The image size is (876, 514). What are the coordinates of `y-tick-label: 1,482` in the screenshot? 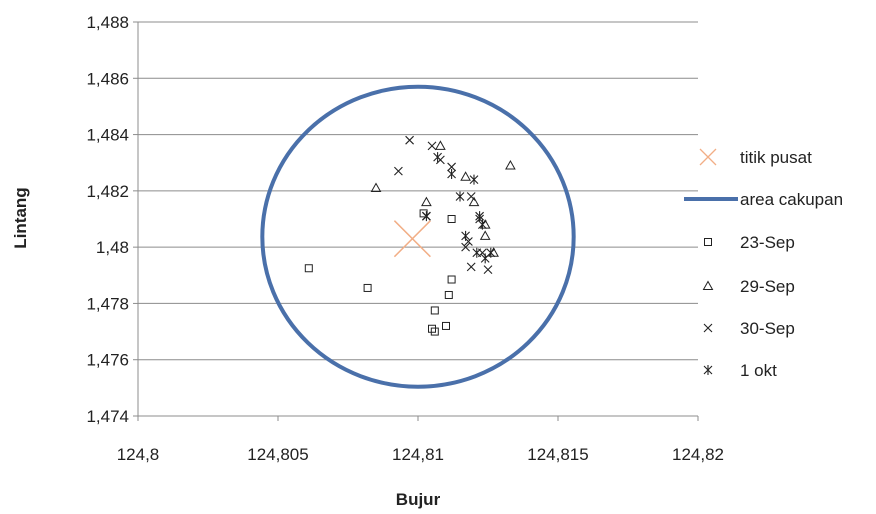 It's located at (107, 191).